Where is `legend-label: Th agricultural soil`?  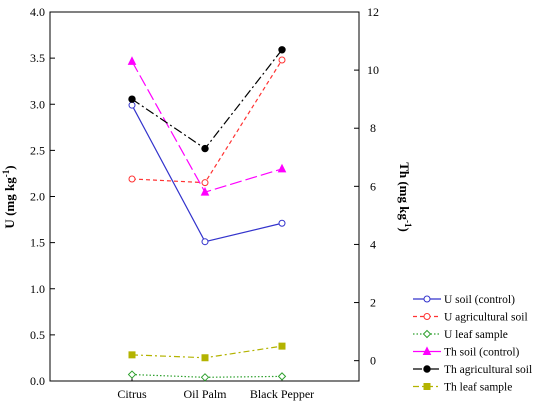
legend-label: Th agricultural soil is located at coordinates (488, 370).